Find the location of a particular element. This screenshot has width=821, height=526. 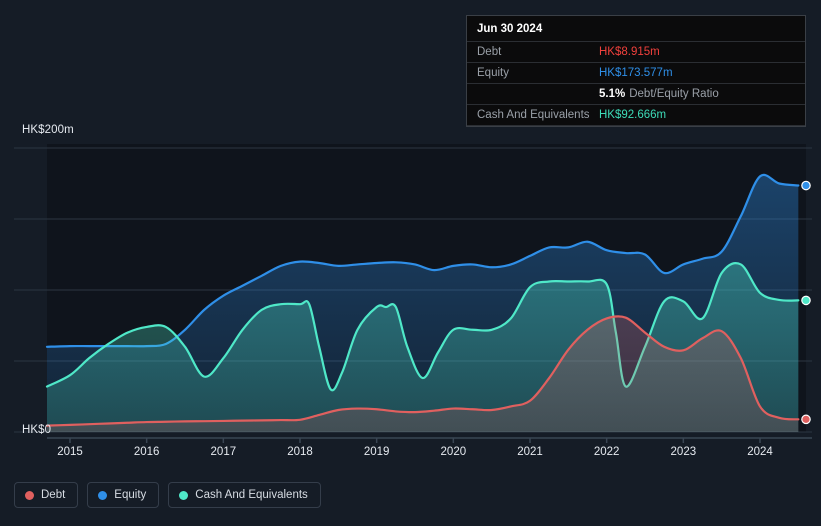

tooltip-ratio-value: 5.1% is located at coordinates (612, 94).